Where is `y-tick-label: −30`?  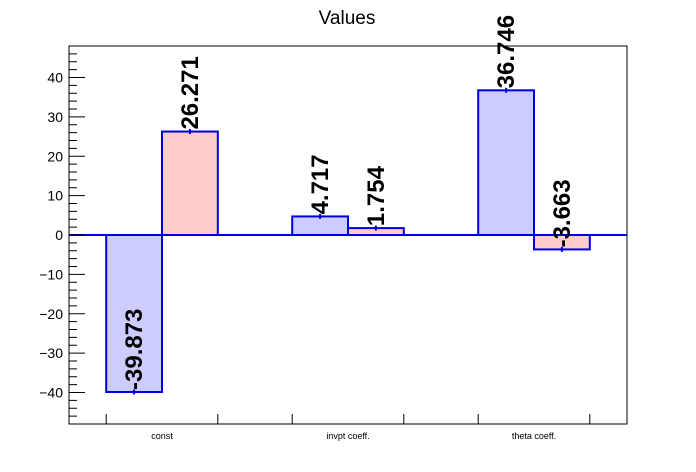 y-tick-label: −30 is located at coordinates (51, 353).